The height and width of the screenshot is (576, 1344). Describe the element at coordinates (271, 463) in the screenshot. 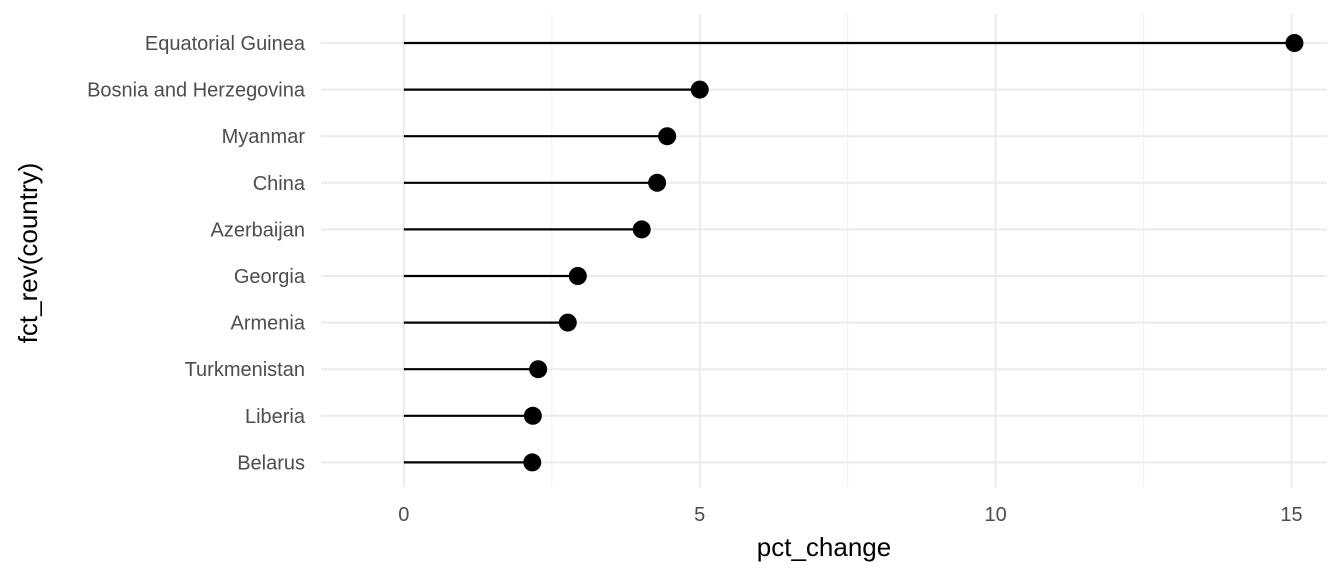

I see `y-tick-label: Belarus` at that location.